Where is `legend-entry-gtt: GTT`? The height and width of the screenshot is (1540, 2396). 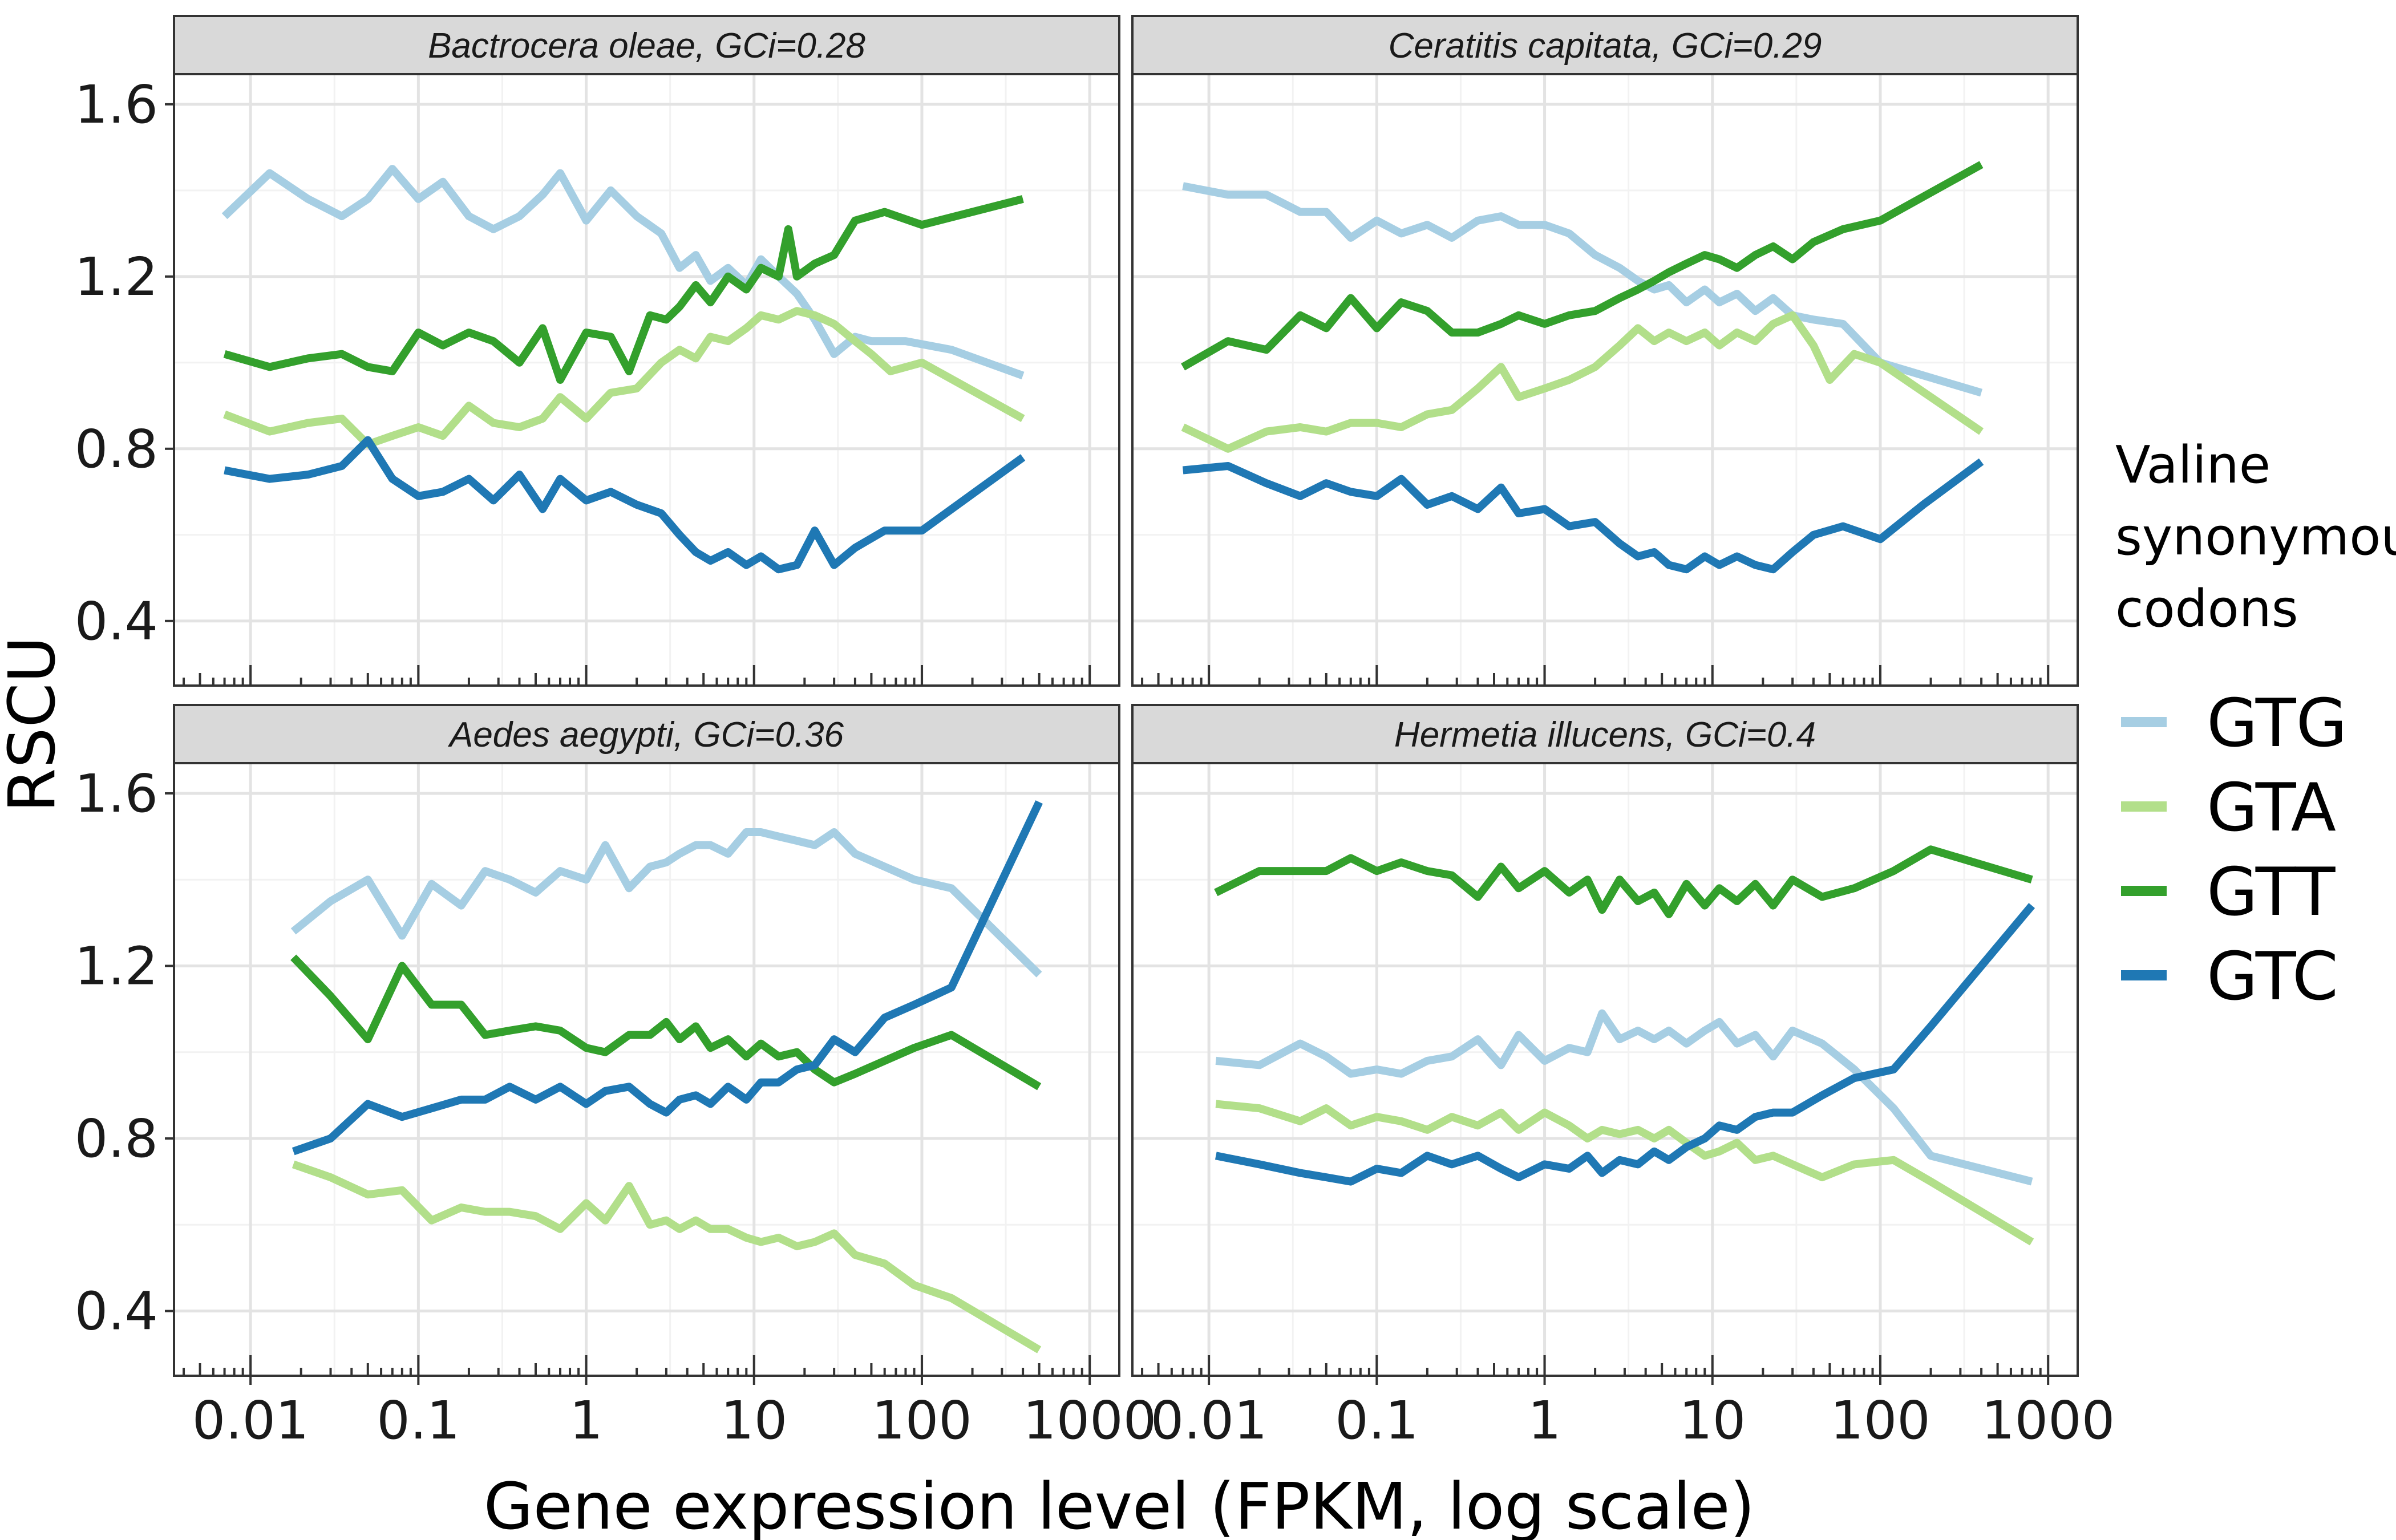
legend-entry-gtt: GTT is located at coordinates (2228, 893).